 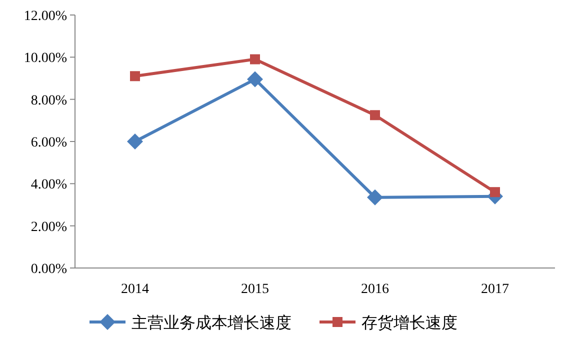 What do you see at coordinates (135, 289) in the screenshot?
I see `x-tick-label: 2014` at bounding box center [135, 289].